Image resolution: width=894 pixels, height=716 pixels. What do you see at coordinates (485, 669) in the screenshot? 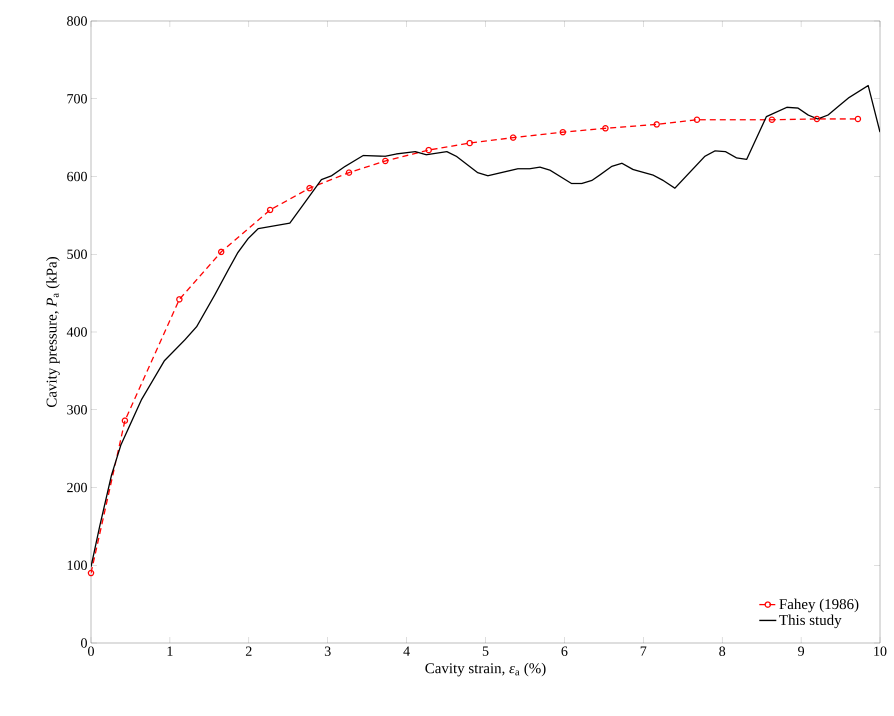
I see `x-axis-title: Cavity strain, ε$_{a}$ (%)` at bounding box center [485, 669].